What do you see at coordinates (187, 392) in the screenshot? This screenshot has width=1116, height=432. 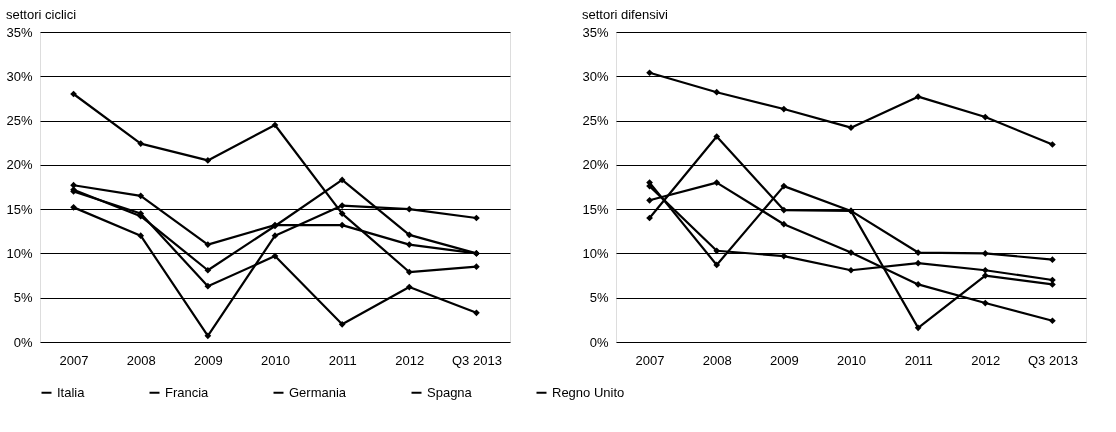 I see `legend-label: Francia` at bounding box center [187, 392].